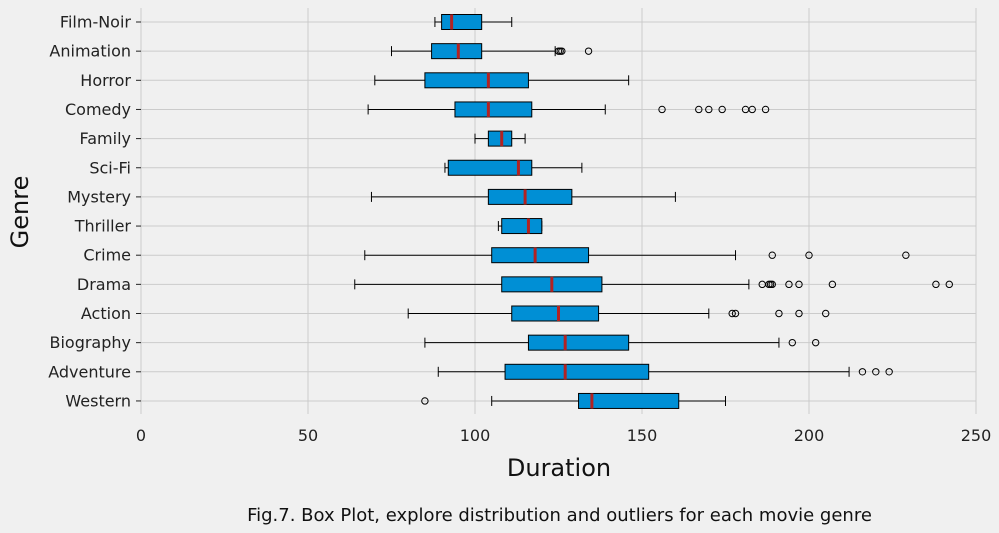 Image resolution: width=999 pixels, height=533 pixels. I want to click on x-axis-title: Duration, so click(559, 468).